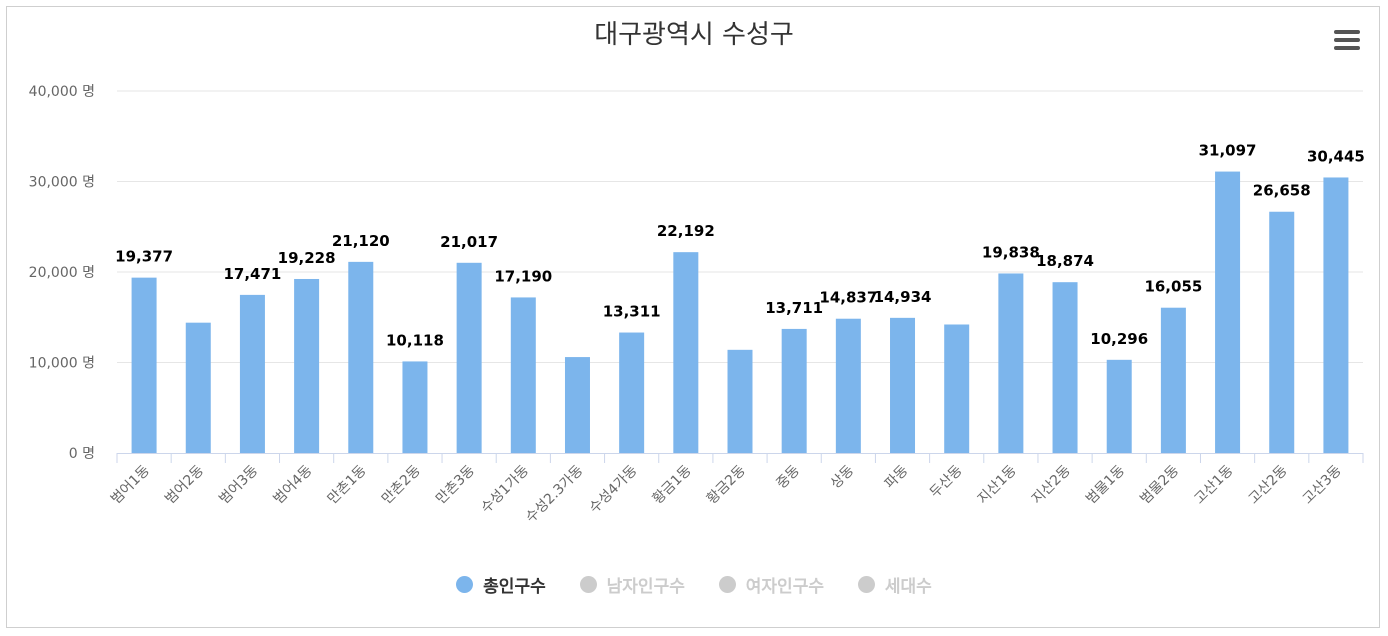 Image resolution: width=1388 pixels, height=636 pixels. I want to click on x-tick-label: 황금1동, so click(672, 484).